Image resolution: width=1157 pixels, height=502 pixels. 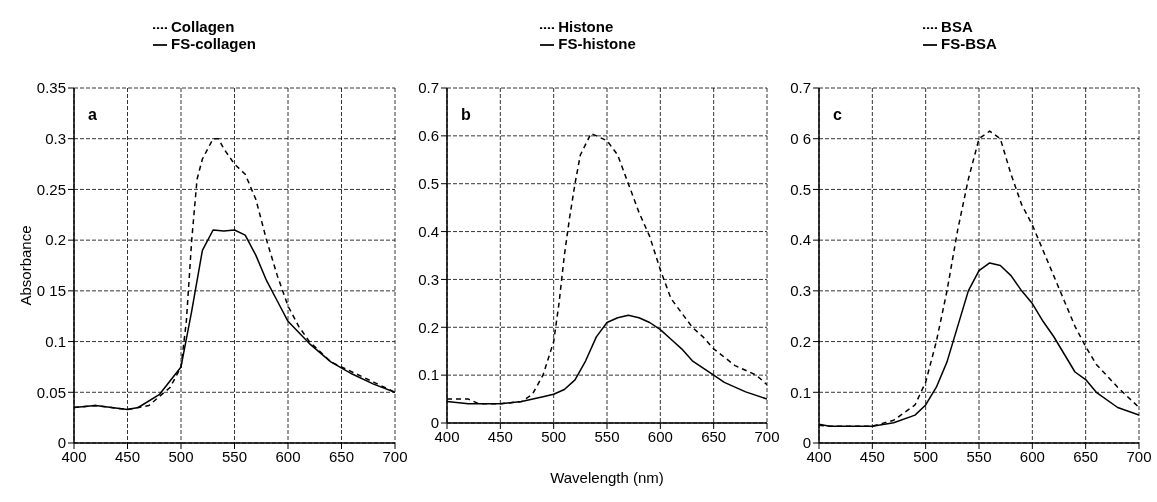 I want to click on legend-label: Collagen, so click(x=202, y=26).